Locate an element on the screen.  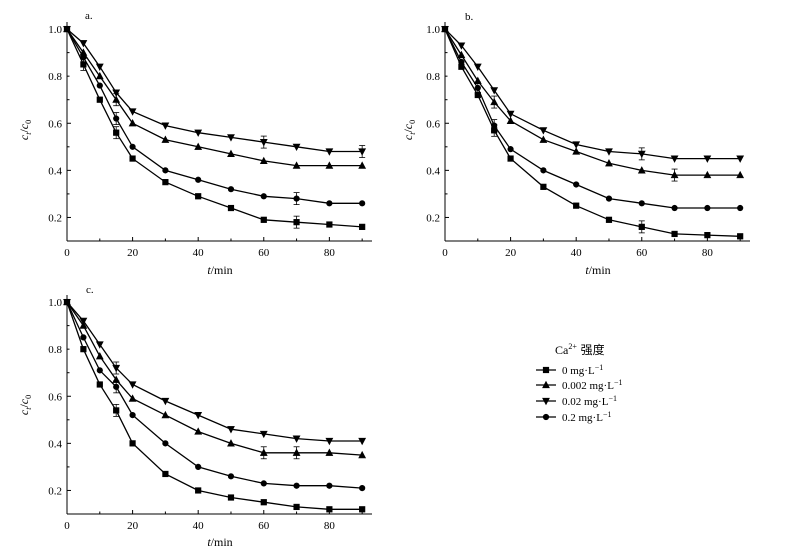
x-tick-label: 20 is located at coordinates (133, 526).